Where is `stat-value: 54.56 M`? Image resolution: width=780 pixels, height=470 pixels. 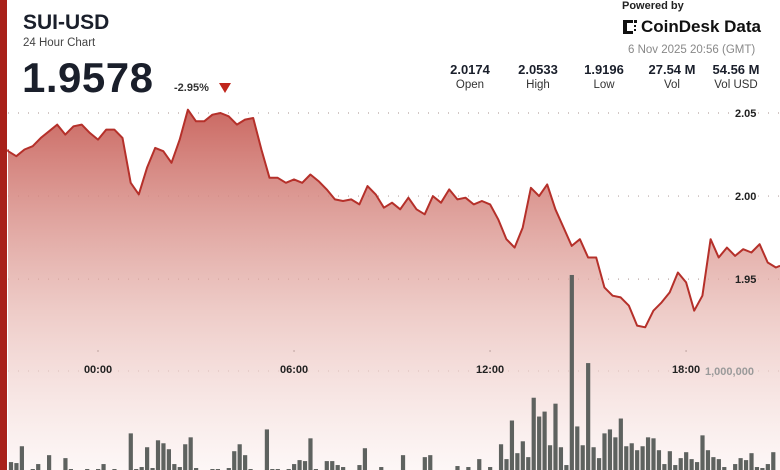 stat-value: 54.56 M is located at coordinates (736, 69).